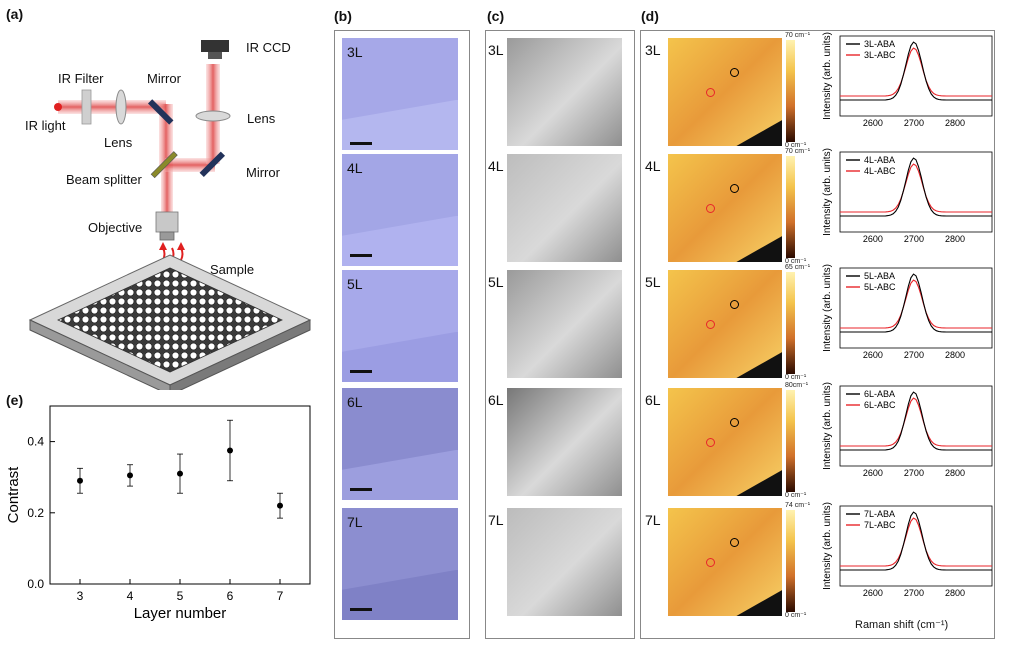 The image size is (1012, 651). What do you see at coordinates (879, 394) in the screenshot?
I see `legend-entry: 6L-ABA` at bounding box center [879, 394].